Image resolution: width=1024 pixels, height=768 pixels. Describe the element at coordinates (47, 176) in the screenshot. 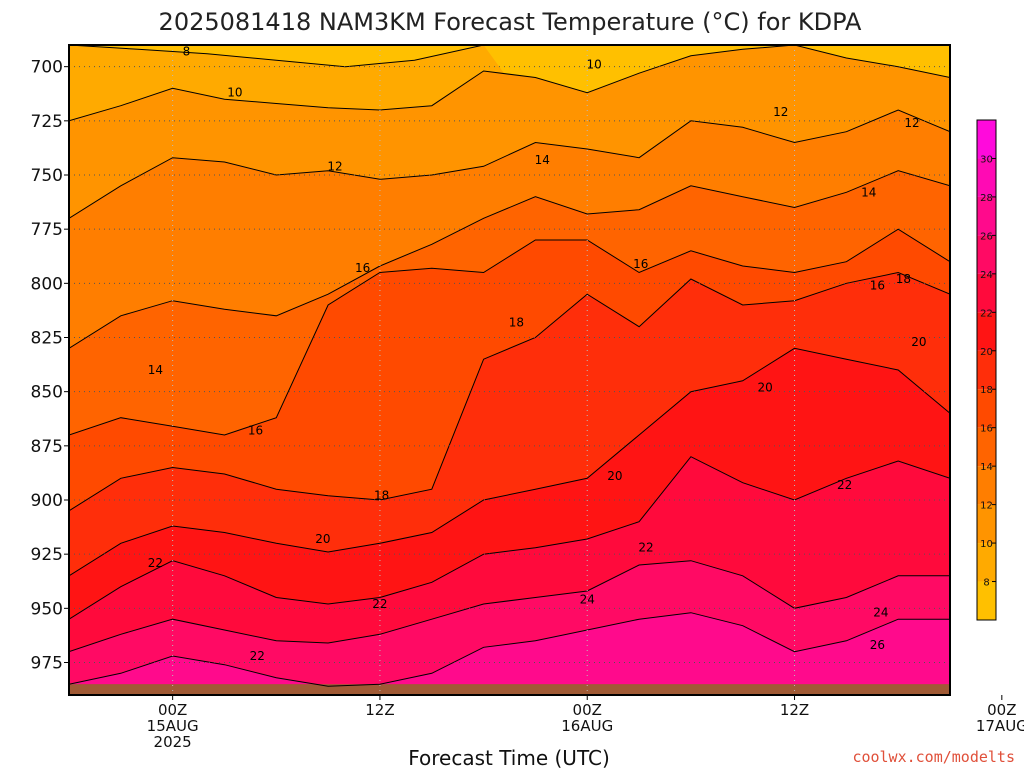

I see `y-tick-label-750: 750` at that location.